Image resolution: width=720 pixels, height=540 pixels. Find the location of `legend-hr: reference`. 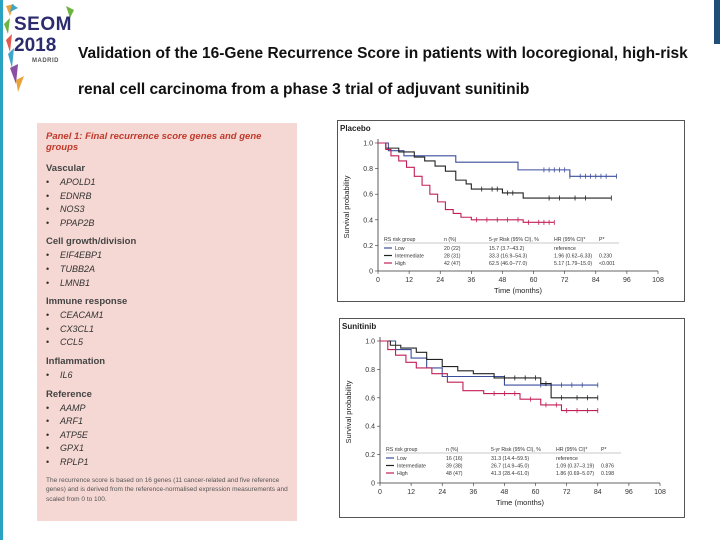

legend-hr: reference is located at coordinates (565, 249).